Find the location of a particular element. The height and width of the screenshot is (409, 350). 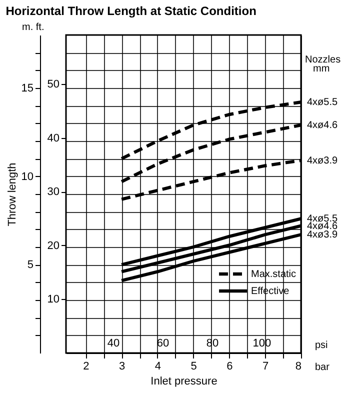

text: Nozzles is located at coordinates (323, 60).